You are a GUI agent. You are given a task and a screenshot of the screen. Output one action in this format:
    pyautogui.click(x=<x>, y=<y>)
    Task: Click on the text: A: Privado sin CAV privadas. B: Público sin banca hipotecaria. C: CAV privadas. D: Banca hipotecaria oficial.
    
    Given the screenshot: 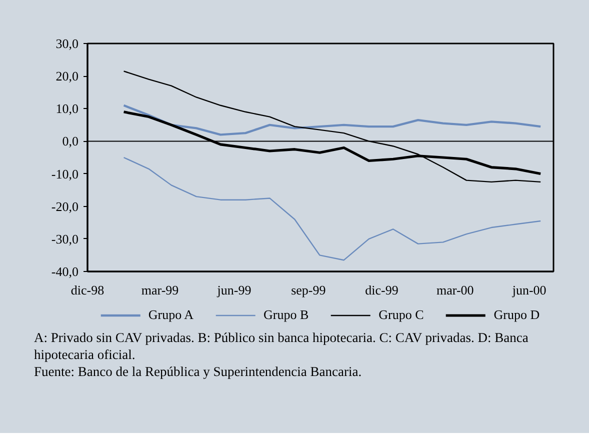 What is the action you would take?
    pyautogui.click(x=282, y=347)
    